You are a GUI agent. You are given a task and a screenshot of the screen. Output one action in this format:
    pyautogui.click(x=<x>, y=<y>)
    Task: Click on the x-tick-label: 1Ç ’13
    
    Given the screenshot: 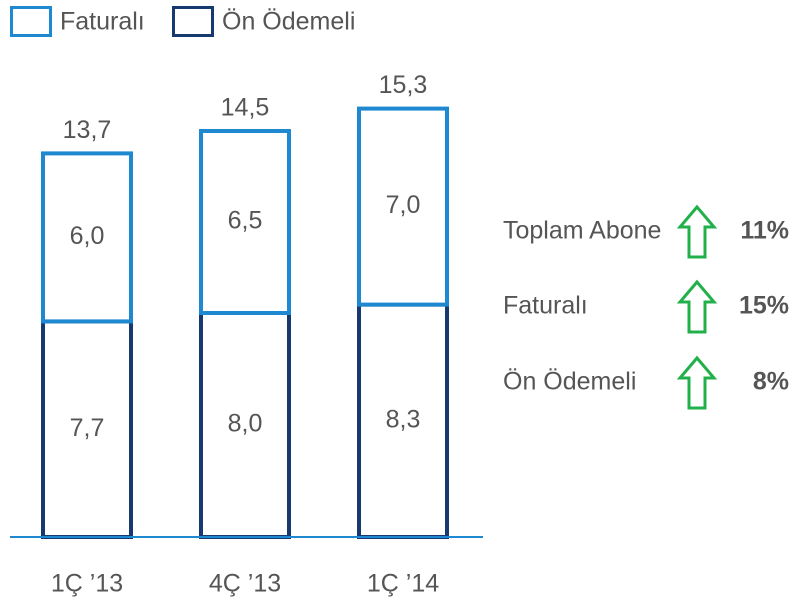 What is the action you would take?
    pyautogui.click(x=87, y=584)
    